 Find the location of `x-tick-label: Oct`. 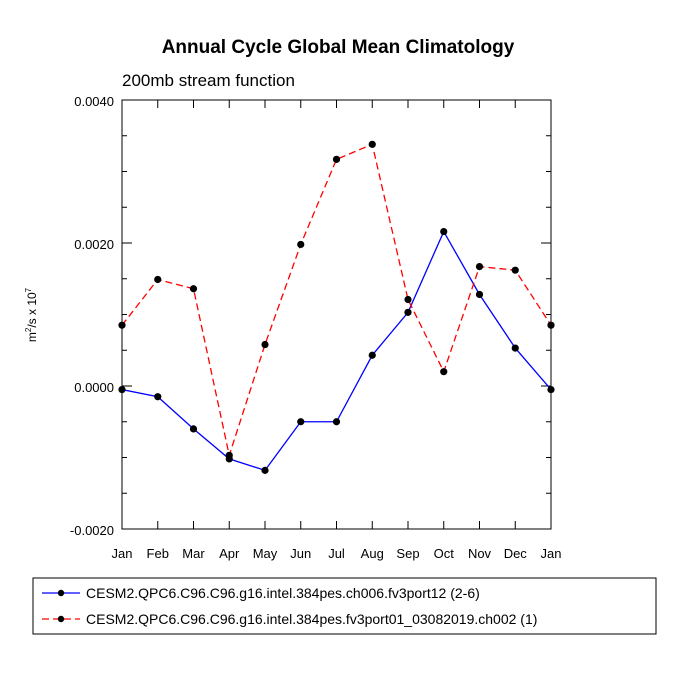

x-tick-label: Oct is located at coordinates (444, 553).